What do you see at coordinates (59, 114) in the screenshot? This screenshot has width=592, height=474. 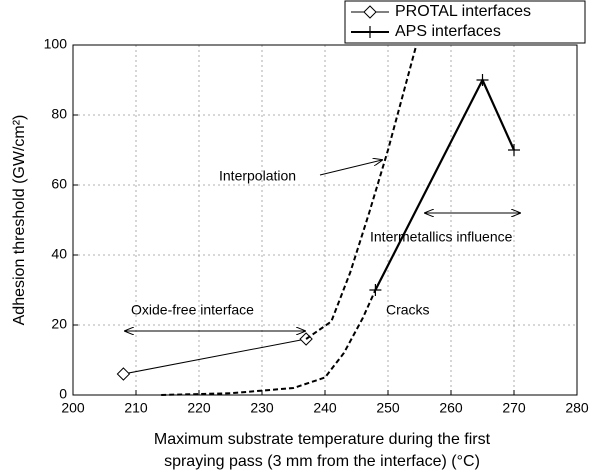 I see `y-tick-label: 80` at bounding box center [59, 114].